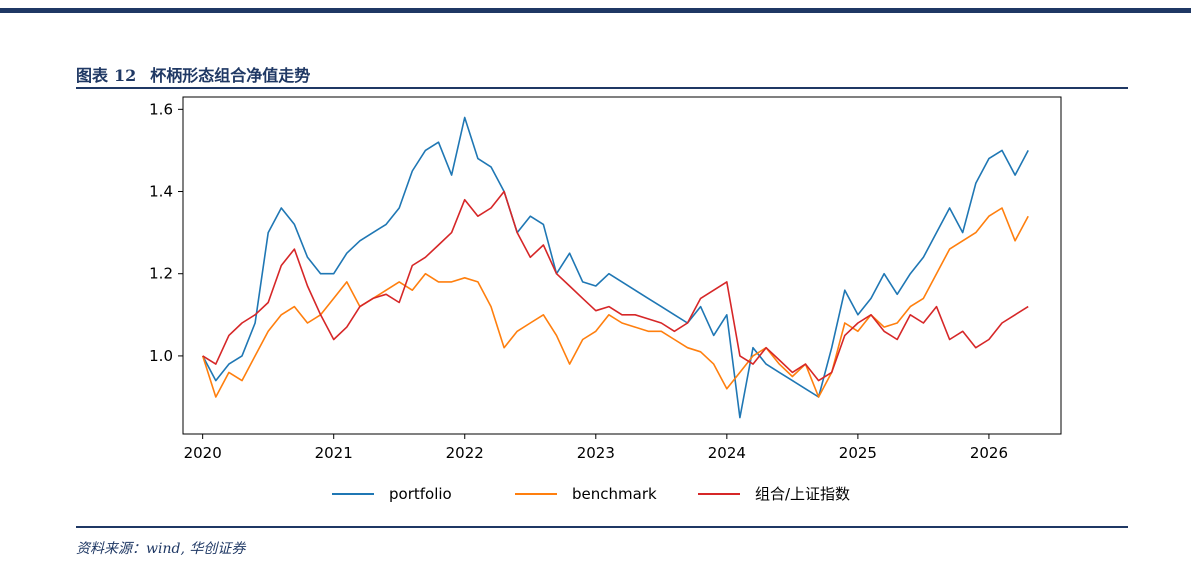 The width and height of the screenshot is (1191, 565). What do you see at coordinates (596, 453) in the screenshot?
I see `x-tick-label: 2023` at bounding box center [596, 453].